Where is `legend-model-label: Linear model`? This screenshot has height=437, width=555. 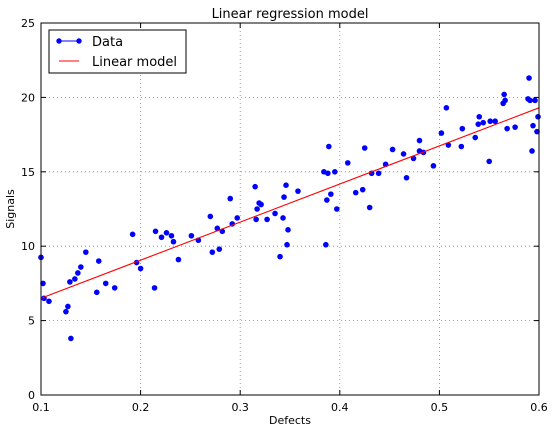
legend-model-label: Linear model is located at coordinates (134, 62).